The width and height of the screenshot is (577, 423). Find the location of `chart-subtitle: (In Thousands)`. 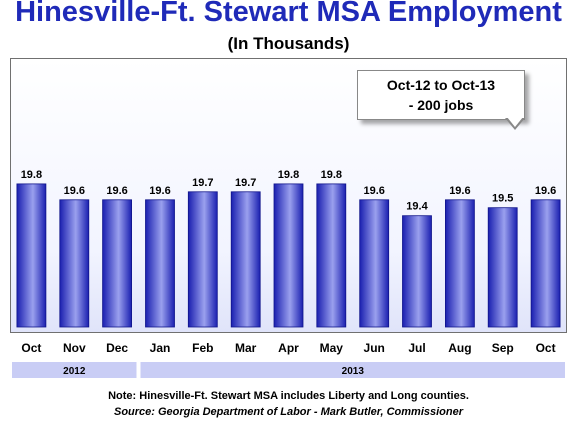

chart-subtitle: (In Thousands) is located at coordinates (288, 43).